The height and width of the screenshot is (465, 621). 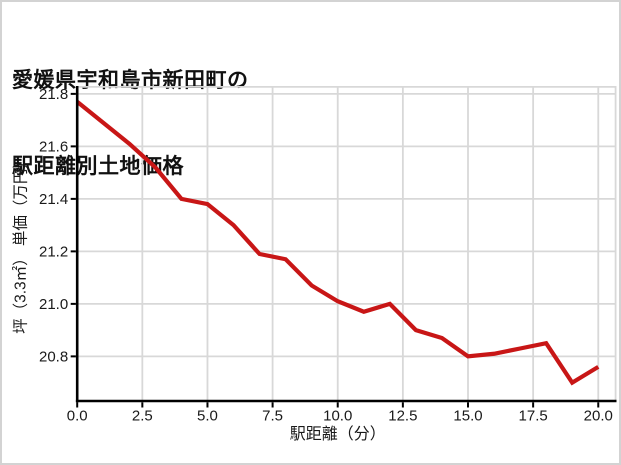 I want to click on x-tick-label: 12.5, so click(x=402, y=416).